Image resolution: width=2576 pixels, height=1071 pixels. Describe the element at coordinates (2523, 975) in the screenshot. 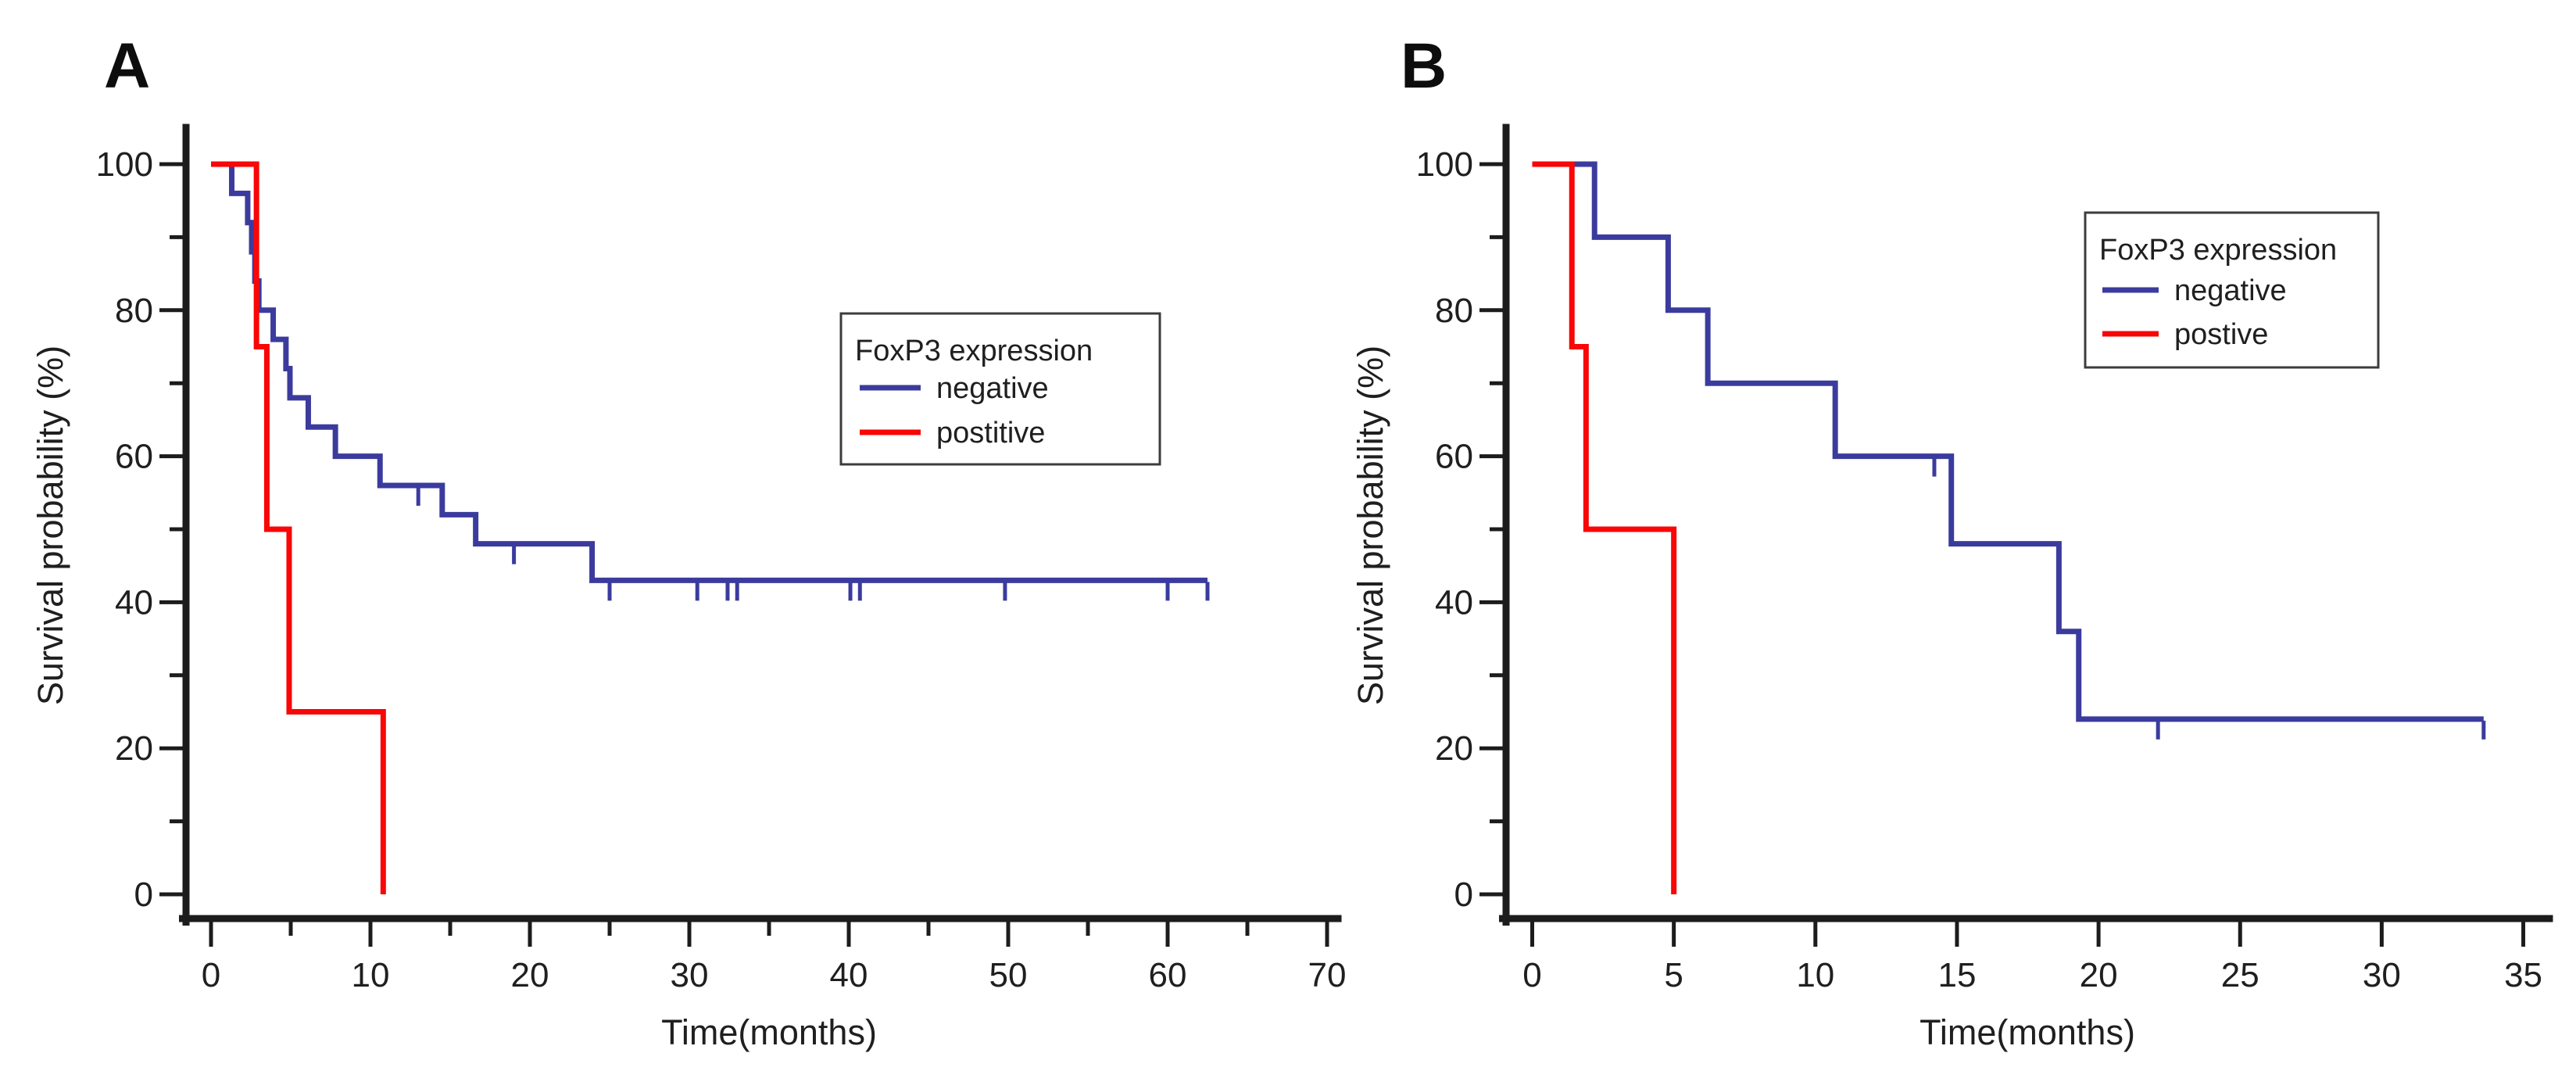

I see `x-tick-label: 35` at that location.